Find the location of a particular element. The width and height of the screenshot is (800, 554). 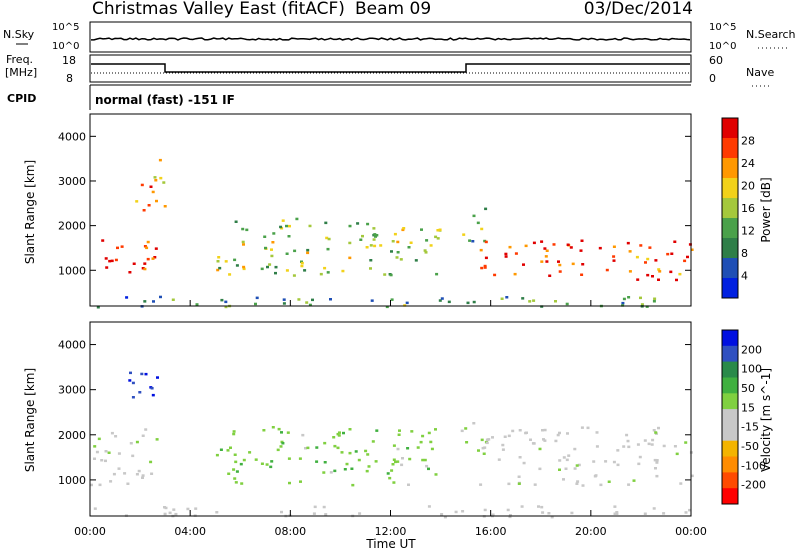

nsearch-tick-top: 10^5 is located at coordinates (722, 27).